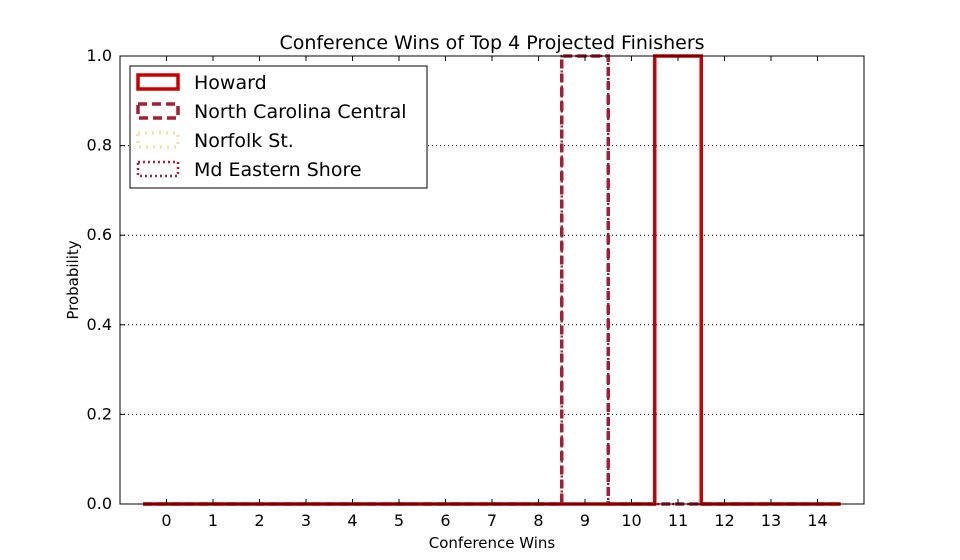 The image size is (960, 560). Describe the element at coordinates (158, 82) in the screenshot. I see `legend-swatch-howard` at that location.